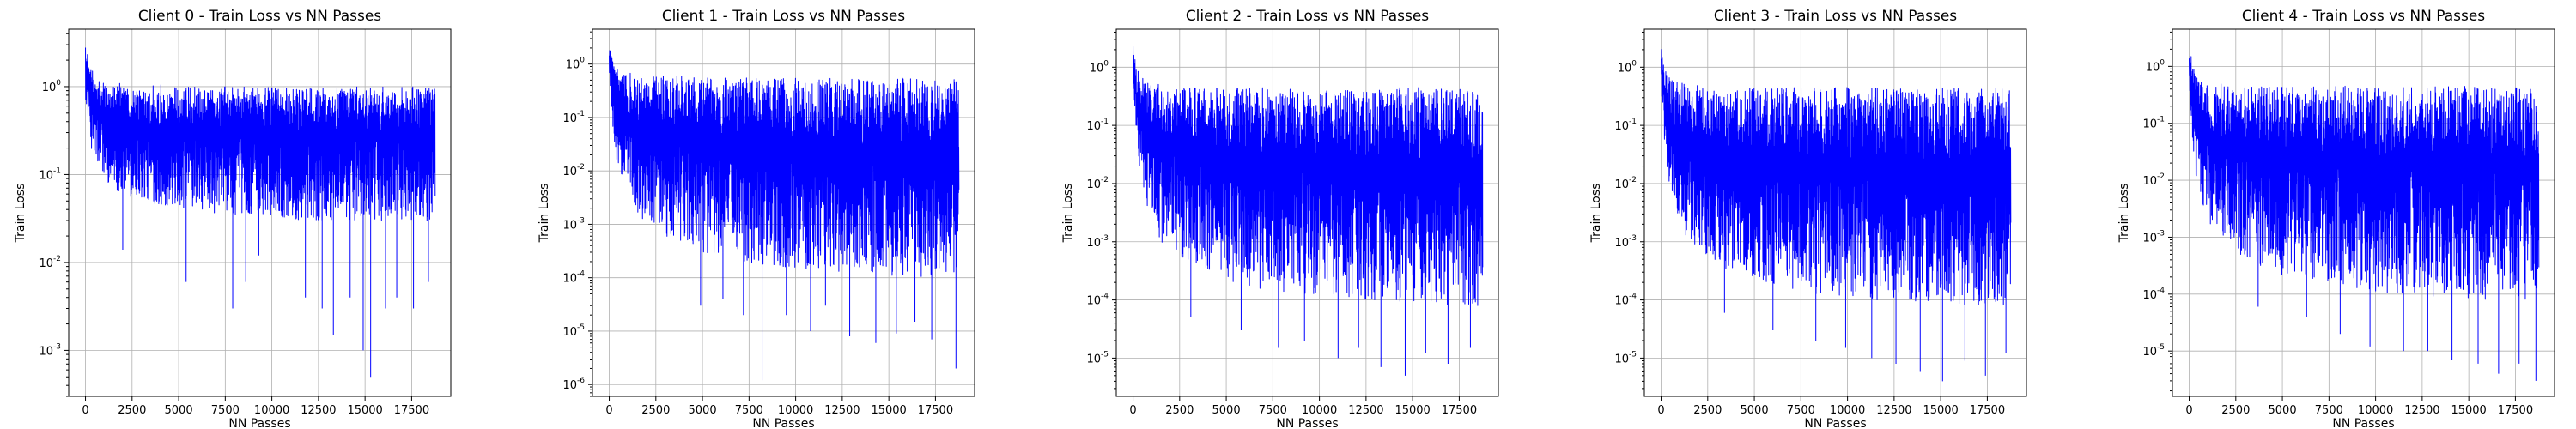 The image size is (2576, 429). What do you see at coordinates (2363, 17) in the screenshot?
I see `subplot-title: Client 4 - Train Loss vs NN Passes` at bounding box center [2363, 17].